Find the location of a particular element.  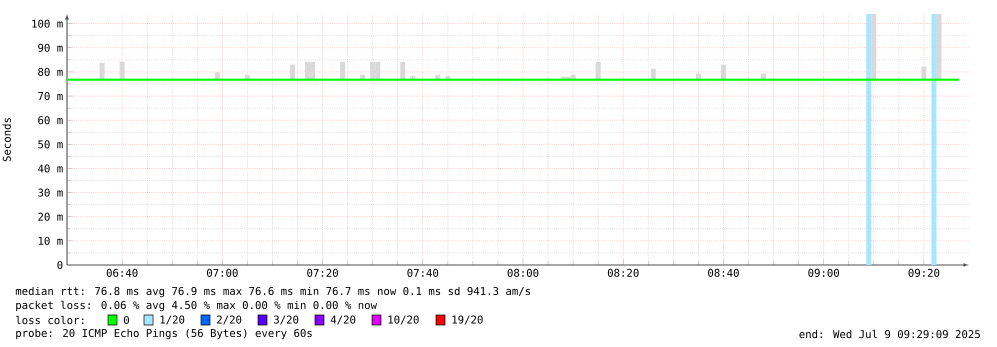

x-tick-label: 08:40 is located at coordinates (723, 272).